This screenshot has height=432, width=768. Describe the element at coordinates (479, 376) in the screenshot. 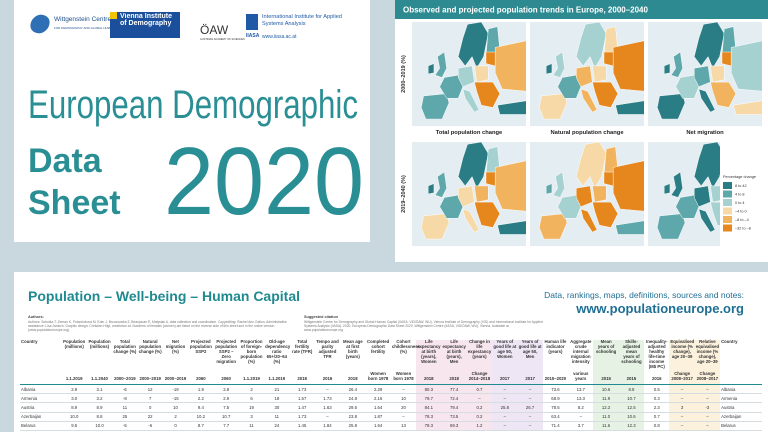

I see `column-sub: Change 2014–2018` at that location.